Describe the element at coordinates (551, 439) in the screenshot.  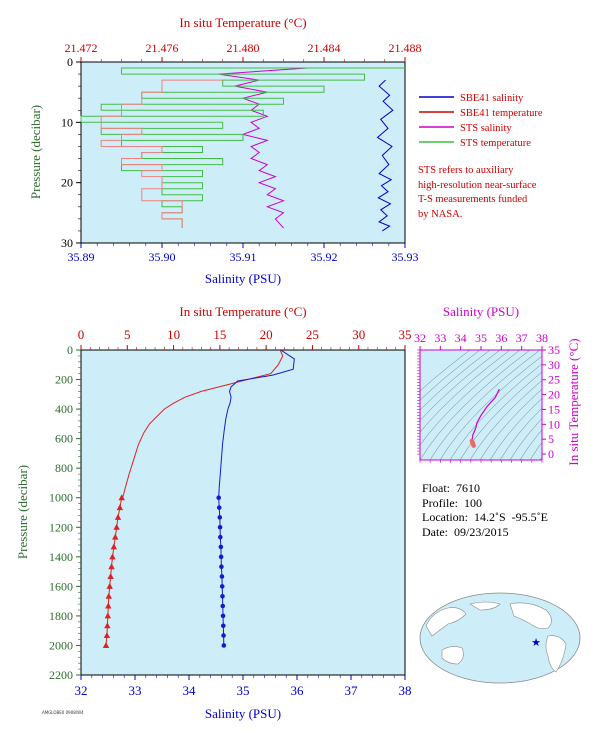
I see `ts-right-tick-label: 5` at that location.